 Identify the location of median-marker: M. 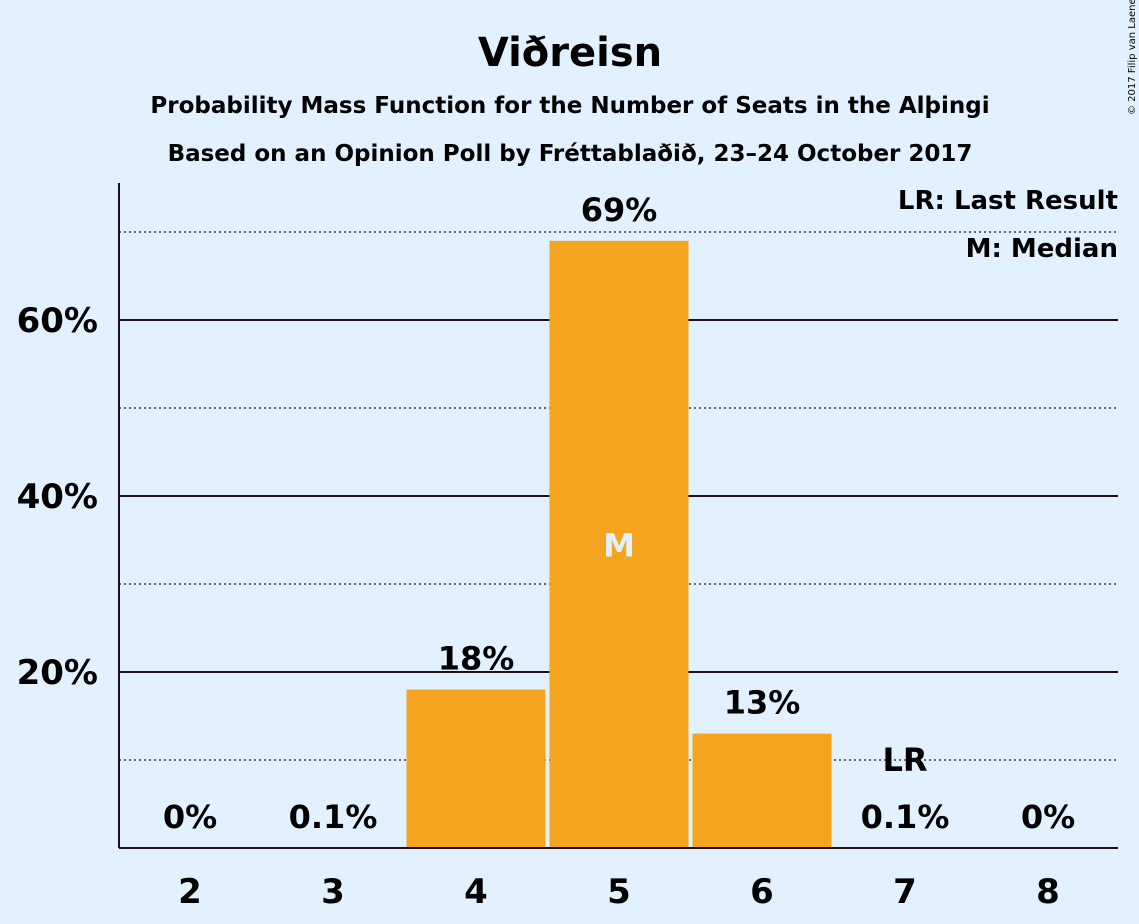
(619, 545).